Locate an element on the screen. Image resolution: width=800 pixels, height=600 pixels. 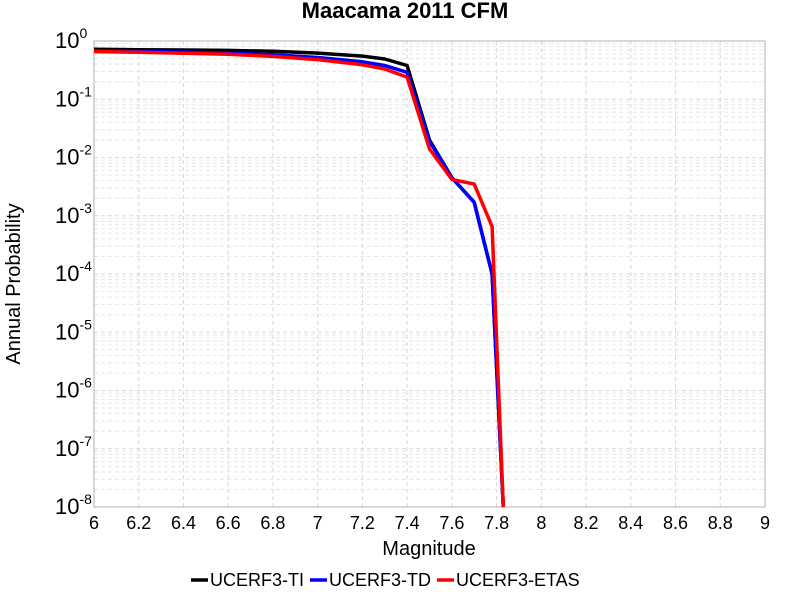
legend-label: UCERF3-TD is located at coordinates (380, 580).